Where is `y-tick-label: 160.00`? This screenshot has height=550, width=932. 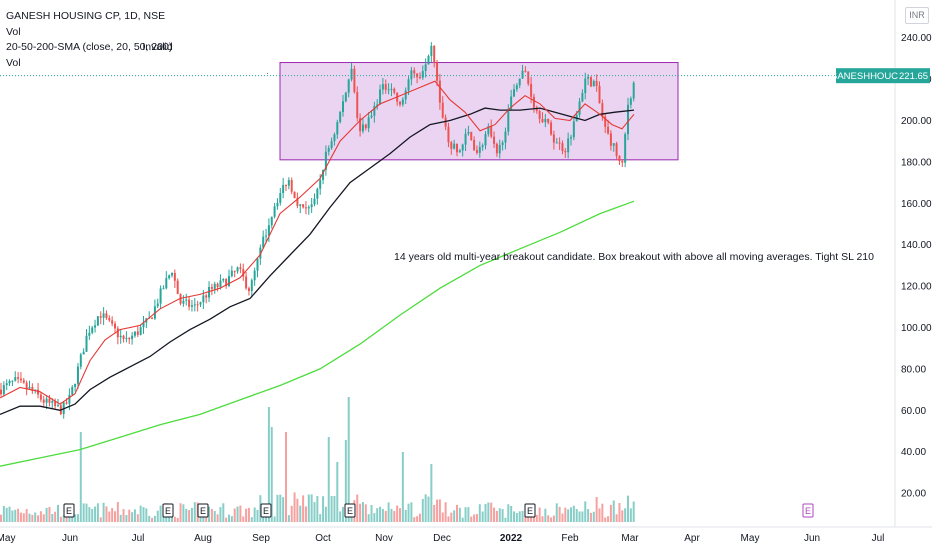
y-tick-label: 160.00 is located at coordinates (916, 204).